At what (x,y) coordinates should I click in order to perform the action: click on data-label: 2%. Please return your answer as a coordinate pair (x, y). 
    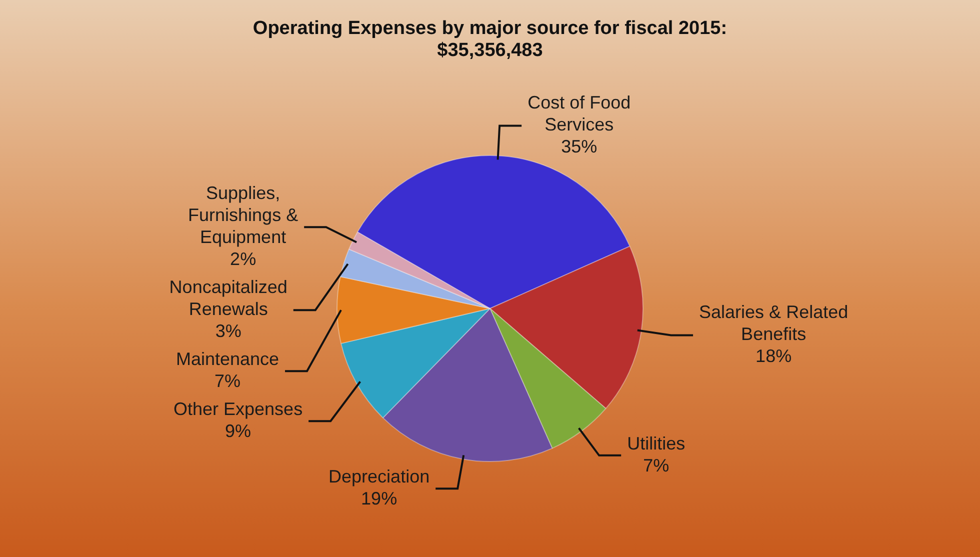
    Looking at the image, I should click on (243, 259).